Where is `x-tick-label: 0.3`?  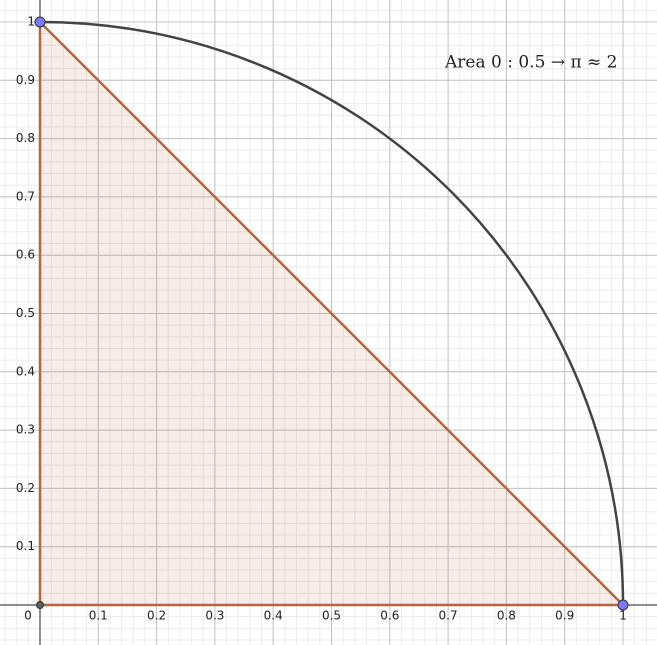
x-tick-label: 0.3 is located at coordinates (214, 616).